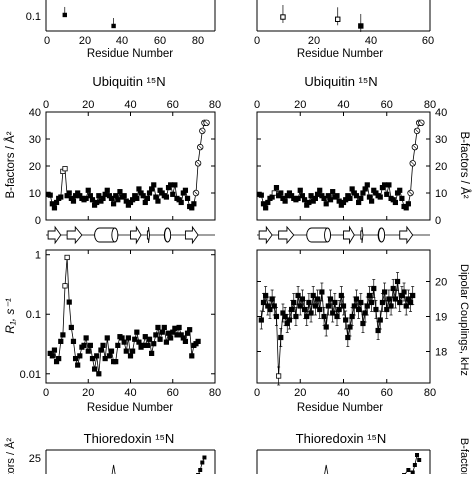 This screenshot has width=474, height=479. Describe the element at coordinates (341, 438) in the screenshot. I see `panel-title: Thioredoxin ¹⁵N` at that location.